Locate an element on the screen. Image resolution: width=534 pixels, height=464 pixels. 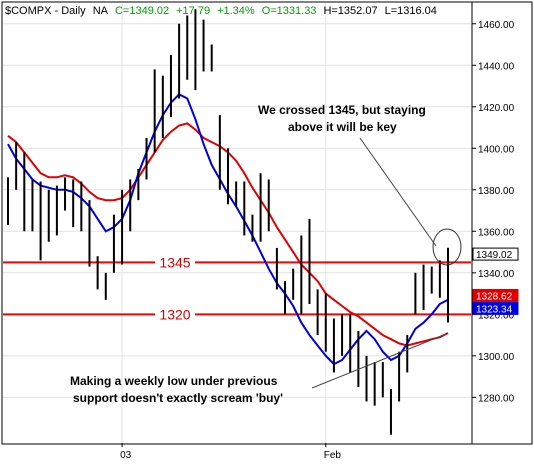
y-tick-label: 1380.00 is located at coordinates (496, 191).